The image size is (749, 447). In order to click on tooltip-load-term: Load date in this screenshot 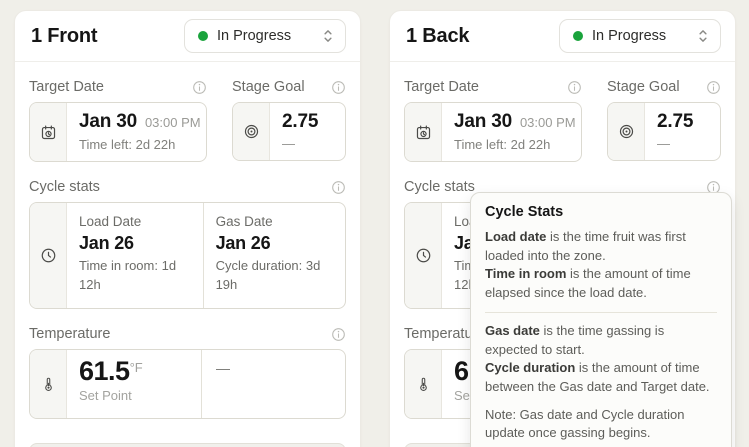, I will do `click(516, 236)`.